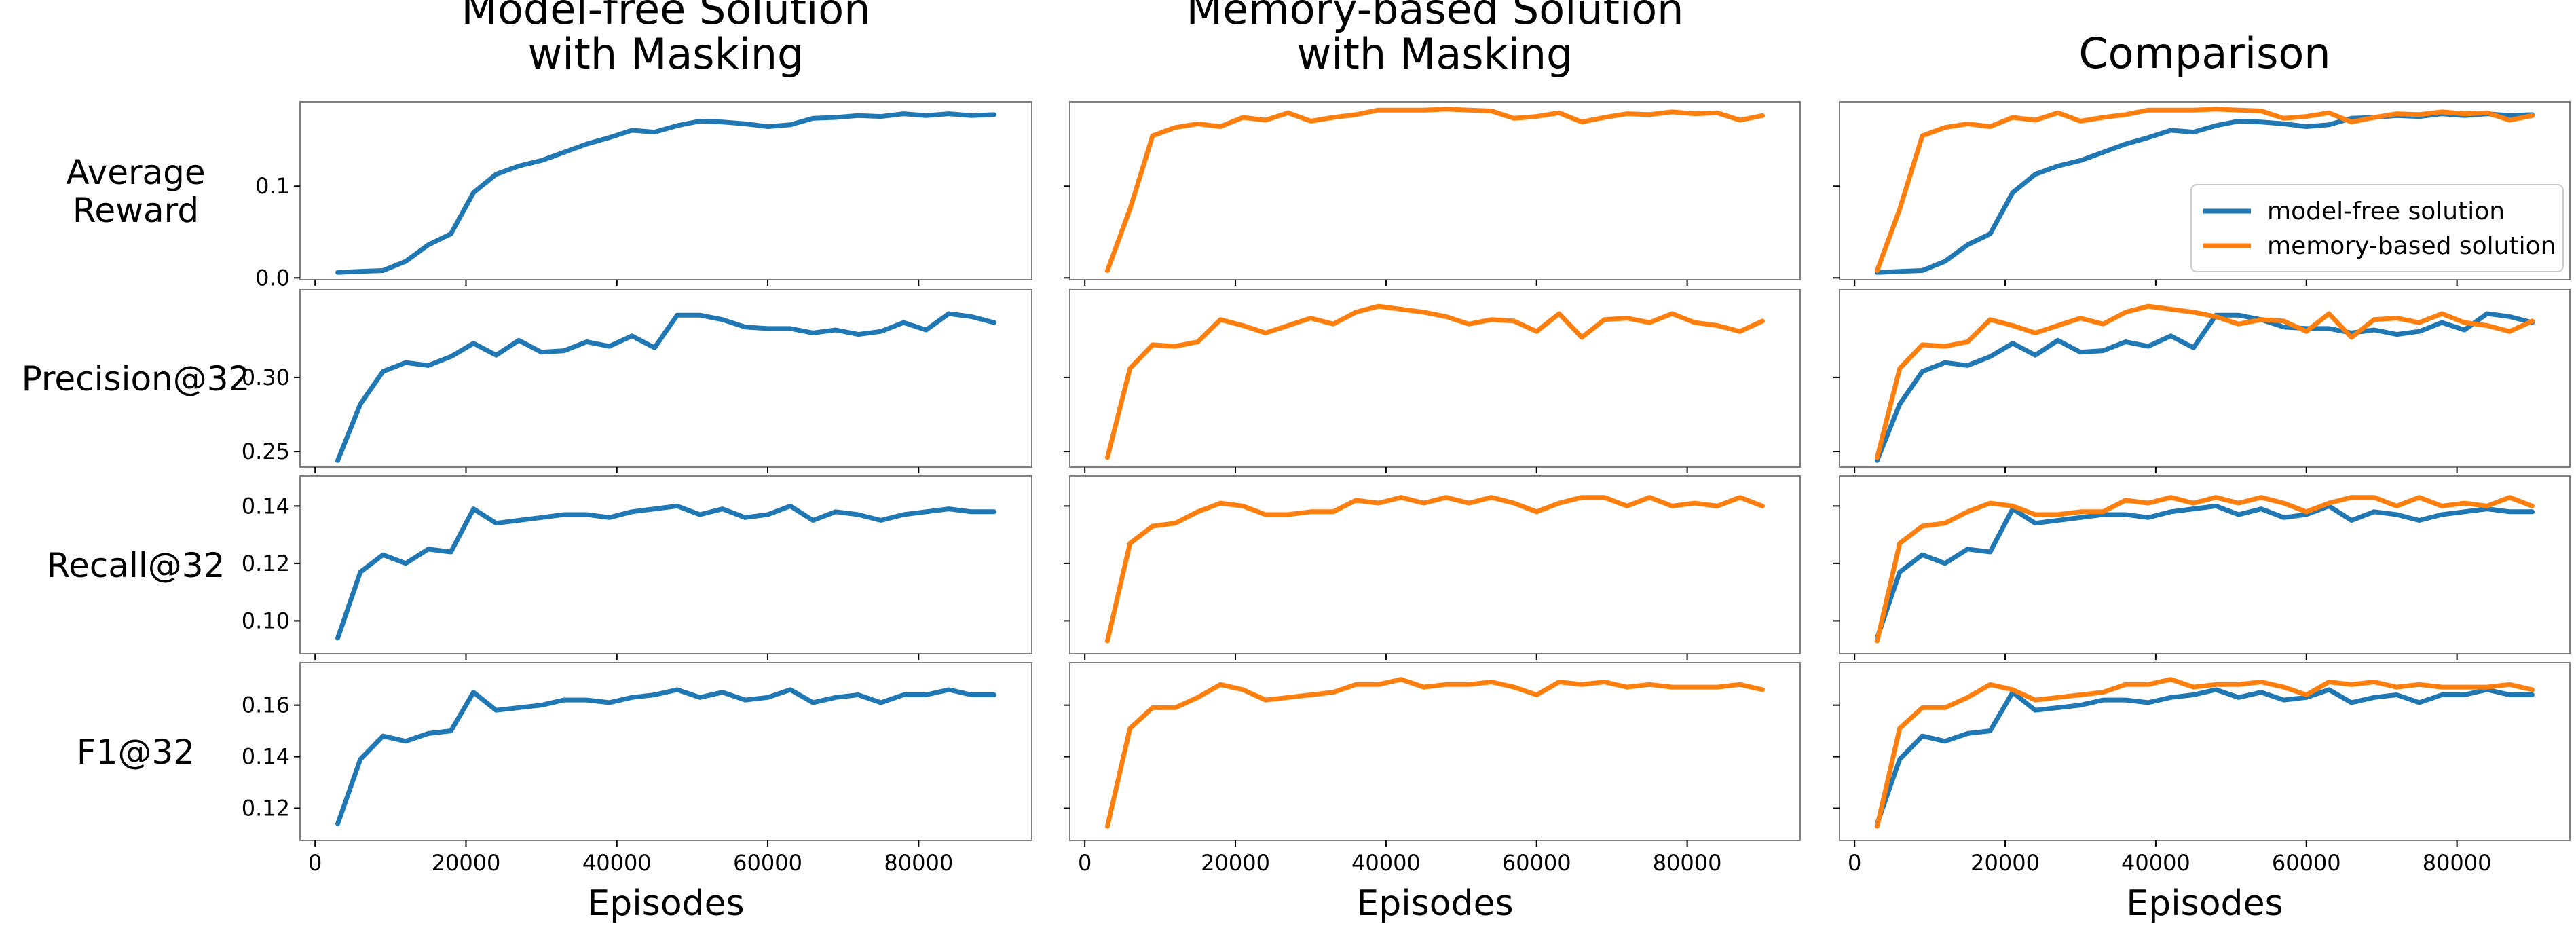 The height and width of the screenshot is (926, 2576). I want to click on column-title-1-line-2: with Masking, so click(666, 54).